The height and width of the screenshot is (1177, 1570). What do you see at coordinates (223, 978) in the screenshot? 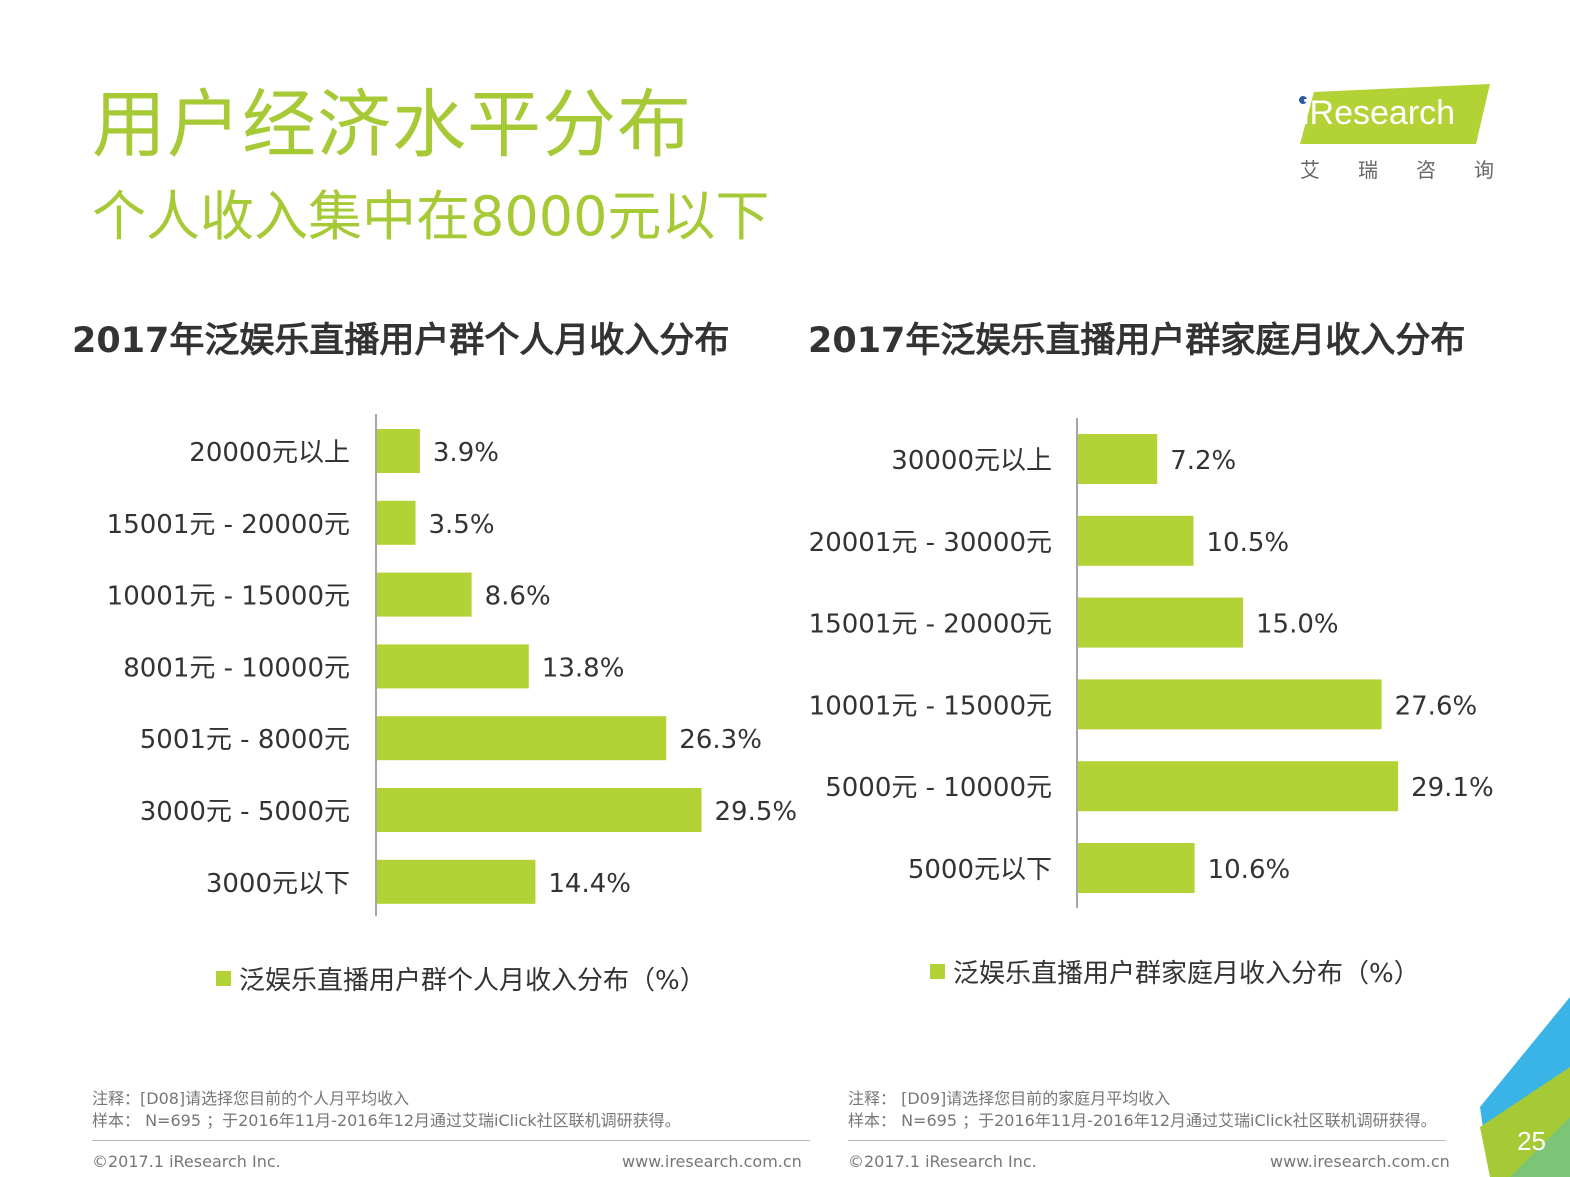
I see `legend-swatch-personal` at bounding box center [223, 978].